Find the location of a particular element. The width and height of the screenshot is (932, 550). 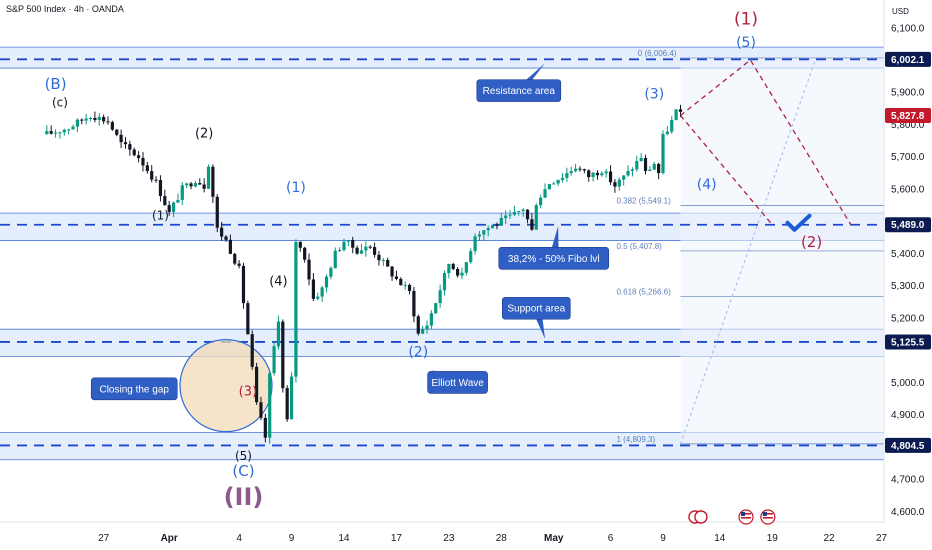

fibo-level-callout: 38,2% - 50% Fibo lvl is located at coordinates (554, 248).